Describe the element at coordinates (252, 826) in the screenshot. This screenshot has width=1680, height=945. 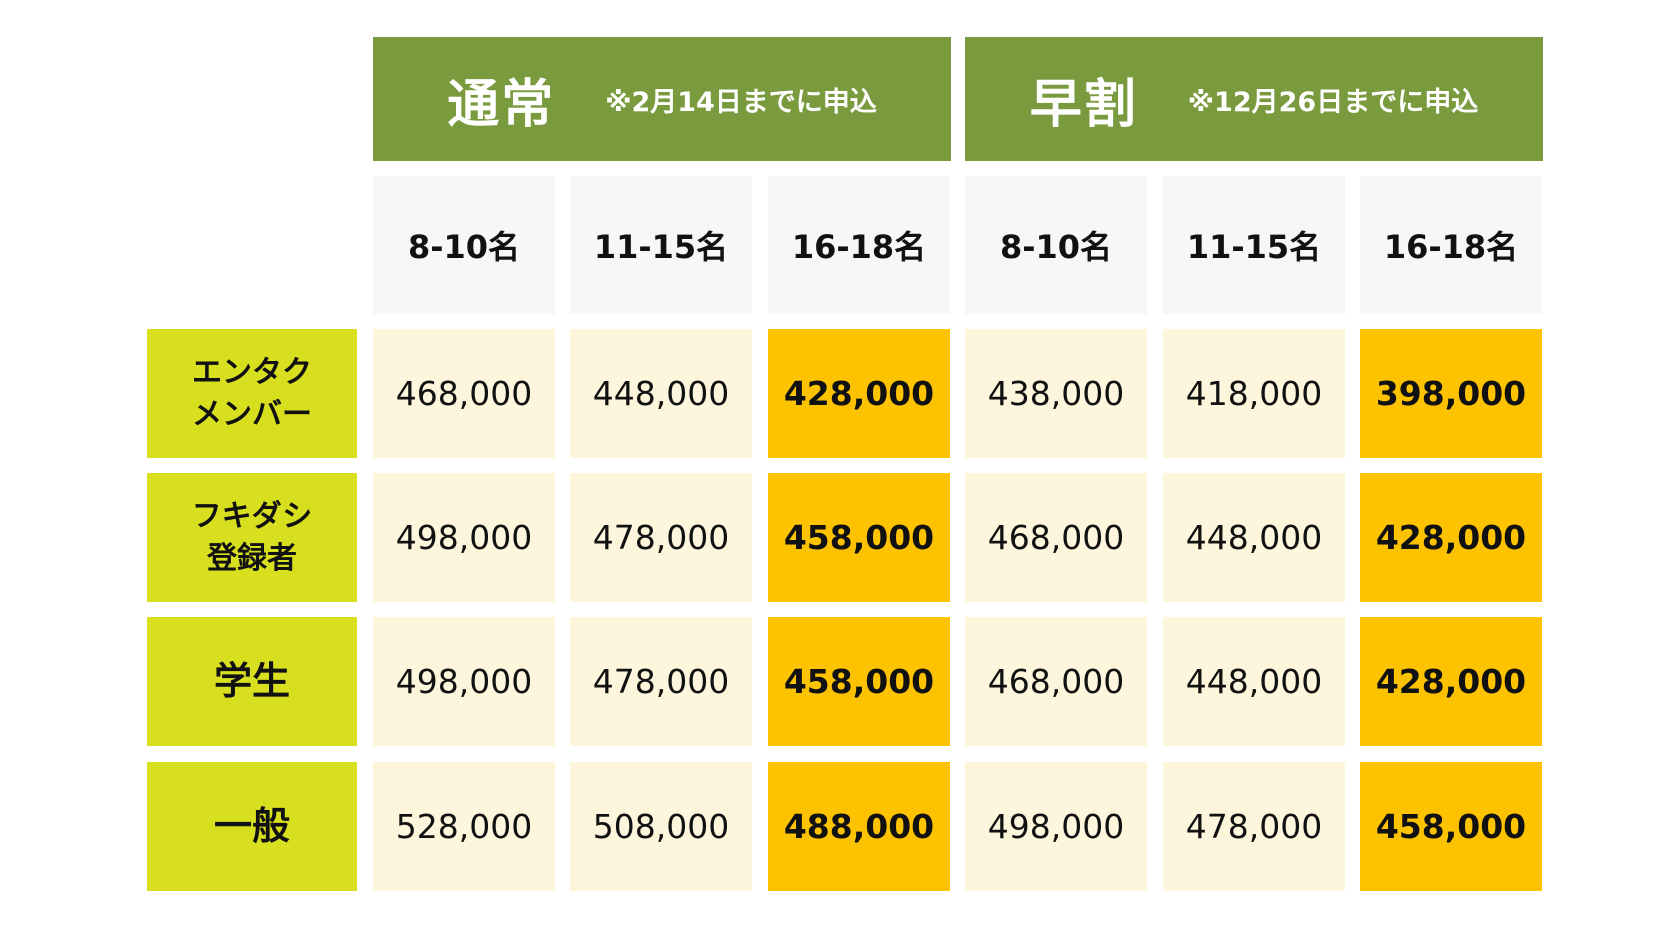
I see `row-label-general: 一般` at that location.